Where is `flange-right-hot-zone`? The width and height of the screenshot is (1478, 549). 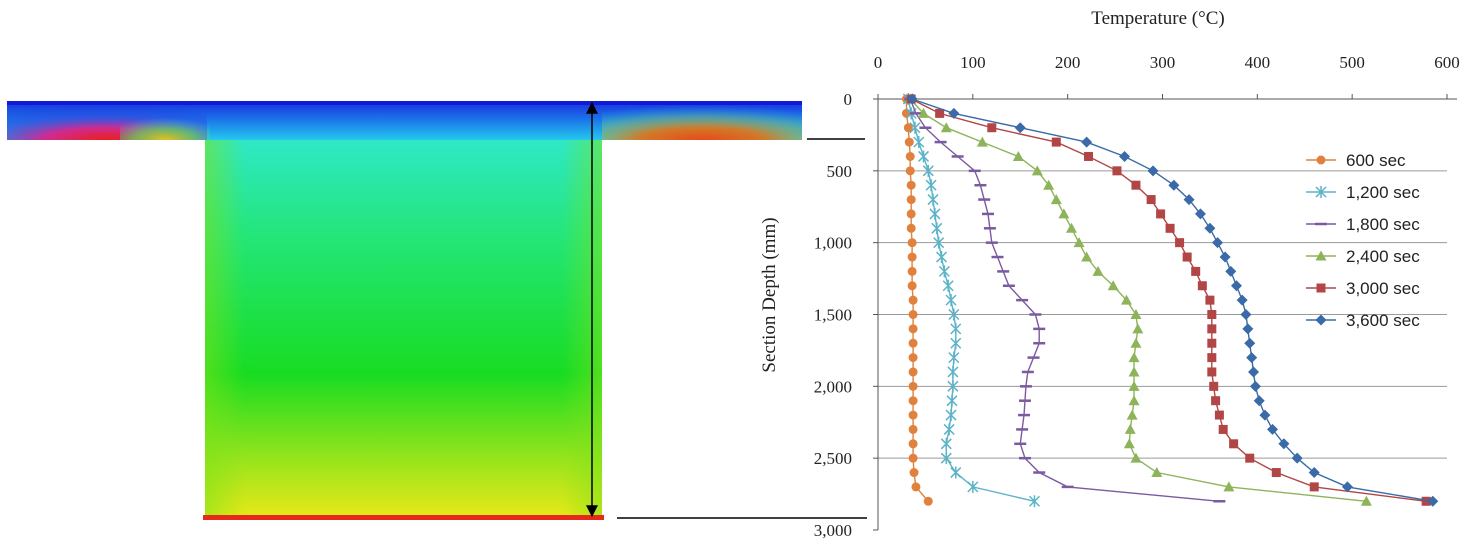
flange-right-hot-zone is located at coordinates (702, 120).